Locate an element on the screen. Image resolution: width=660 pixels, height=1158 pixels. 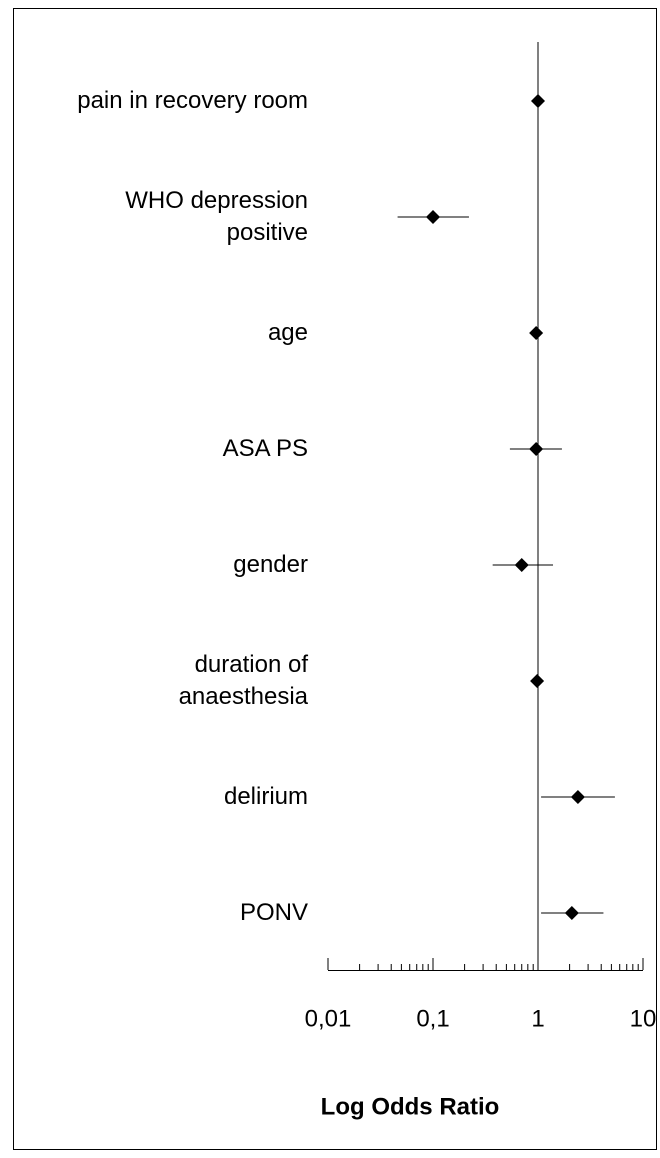
x-tick-label: 10 is located at coordinates (643, 1018).